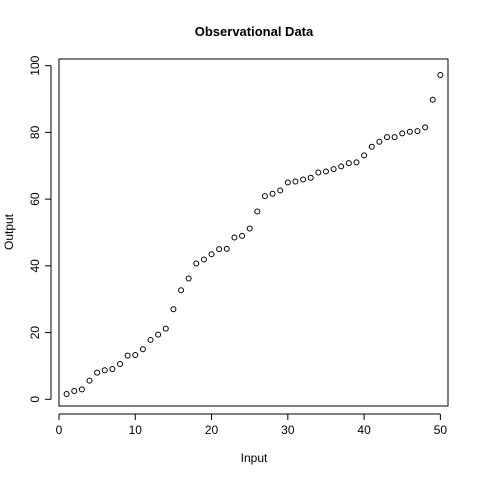 Image resolution: width=480 pixels, height=480 pixels. I want to click on y-axis-label: Output, so click(9, 231).